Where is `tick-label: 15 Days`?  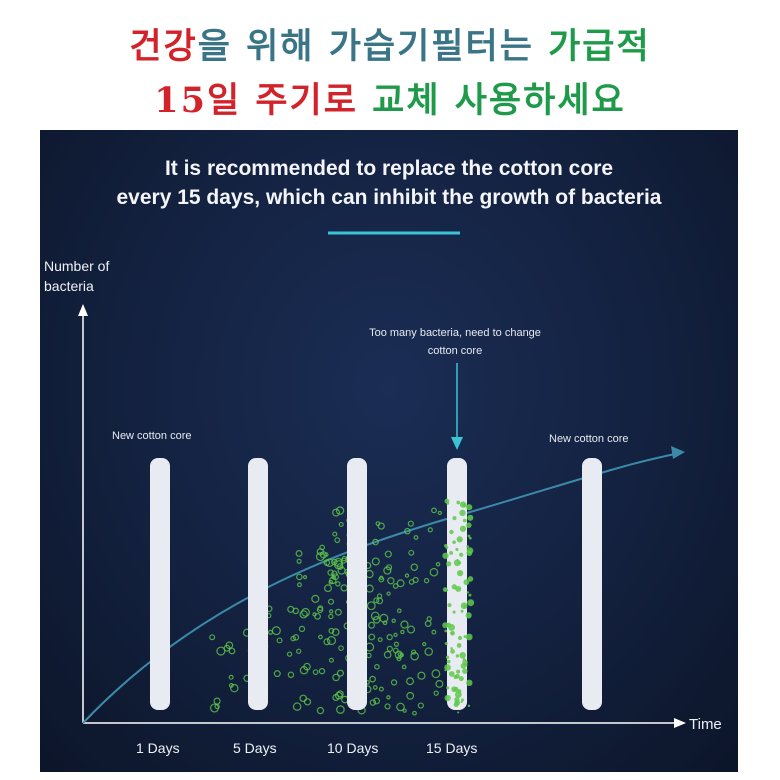 tick-label: 15 Days is located at coordinates (452, 748).